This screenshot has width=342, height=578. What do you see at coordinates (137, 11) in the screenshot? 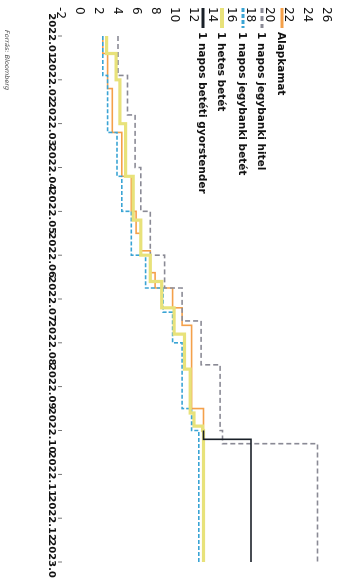
I see `value-tick-label: 6` at bounding box center [137, 11].